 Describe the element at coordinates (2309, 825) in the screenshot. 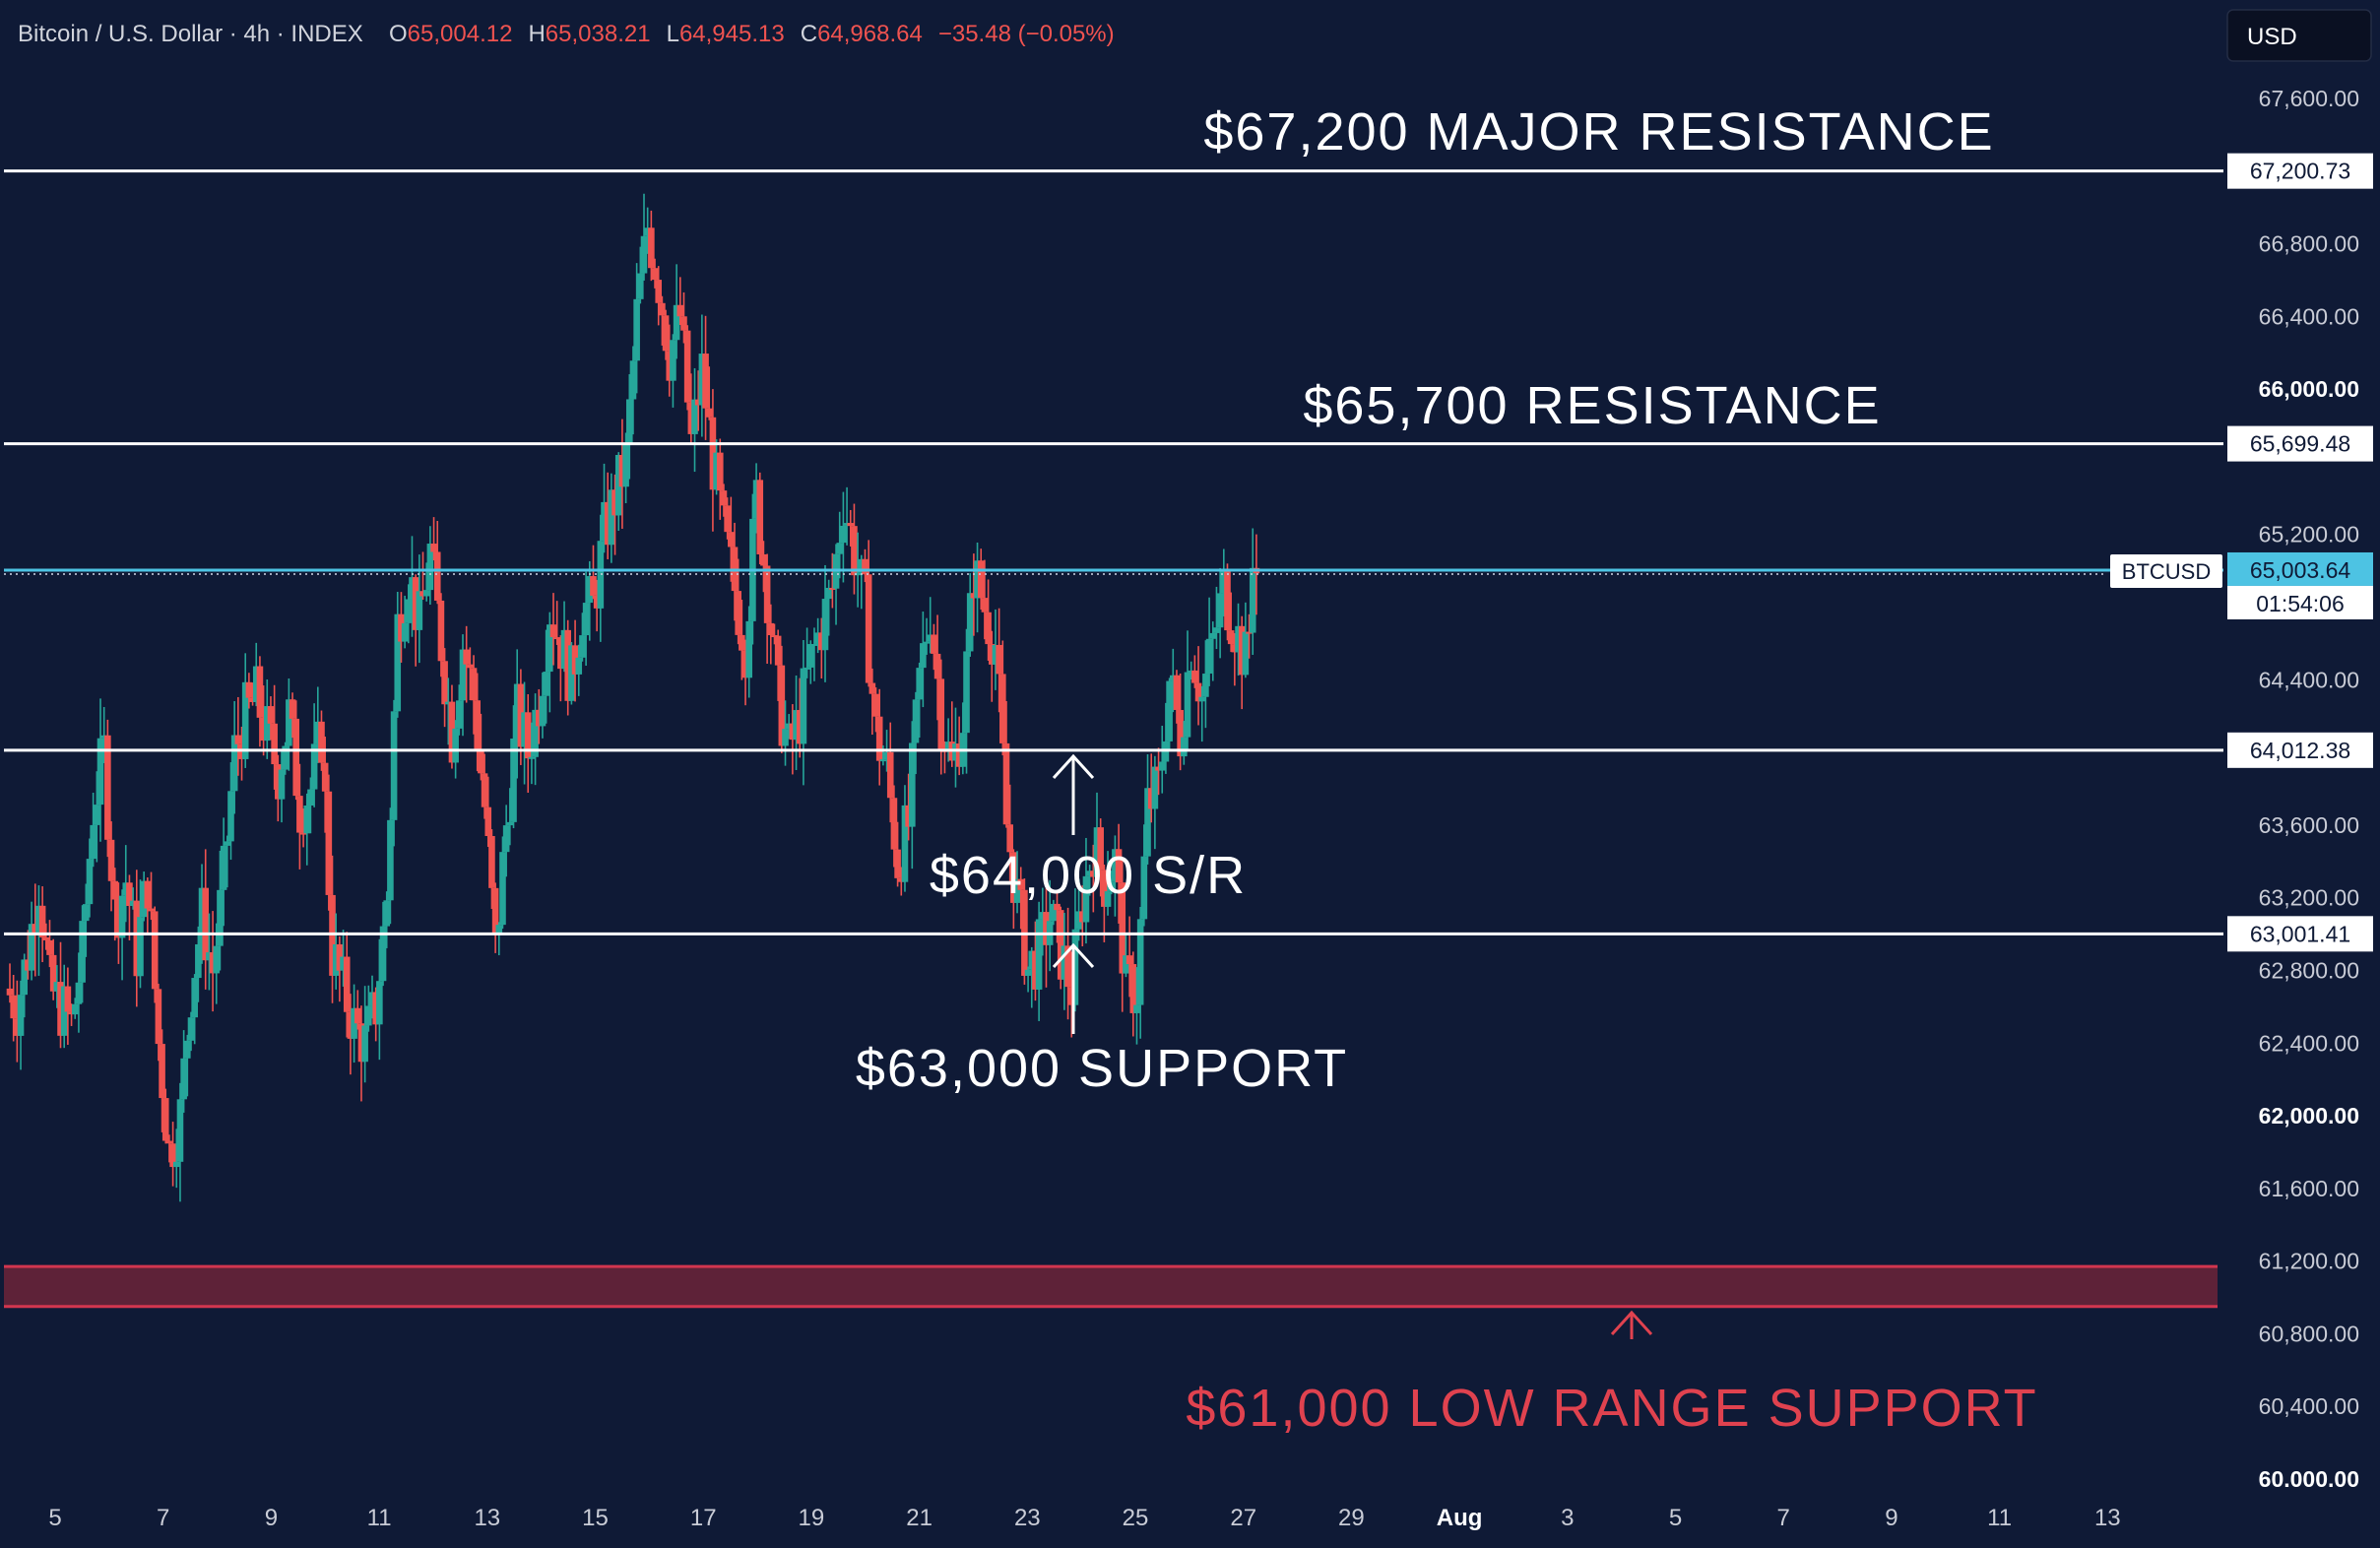

I see `y-tick-label: 63,600.00` at that location.